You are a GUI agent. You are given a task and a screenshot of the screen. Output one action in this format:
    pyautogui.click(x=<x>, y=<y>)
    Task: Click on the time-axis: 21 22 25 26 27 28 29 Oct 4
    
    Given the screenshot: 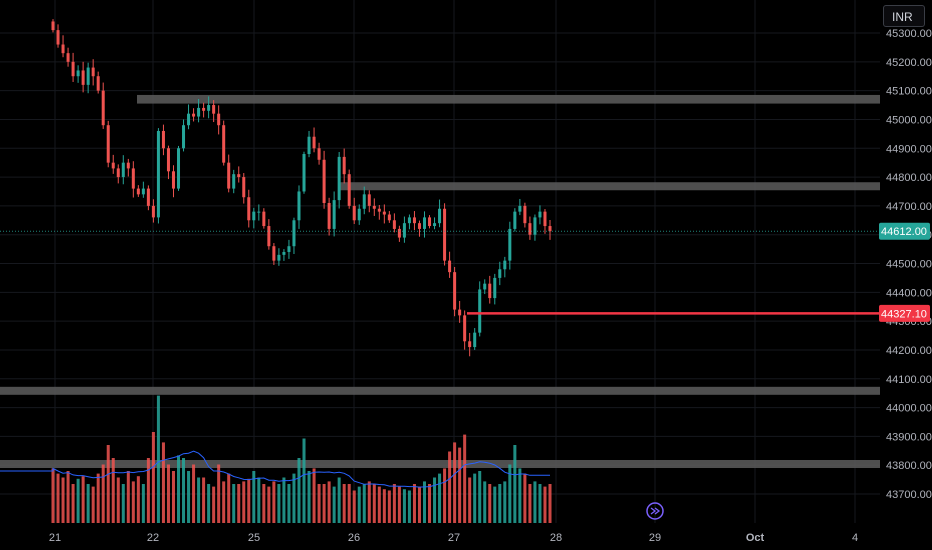 What is the action you would take?
    pyautogui.click(x=453, y=538)
    